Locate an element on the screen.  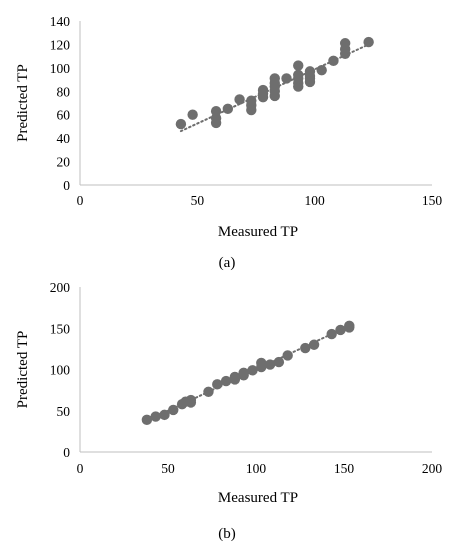
y-tick-label: 20 is located at coordinates (64, 162).